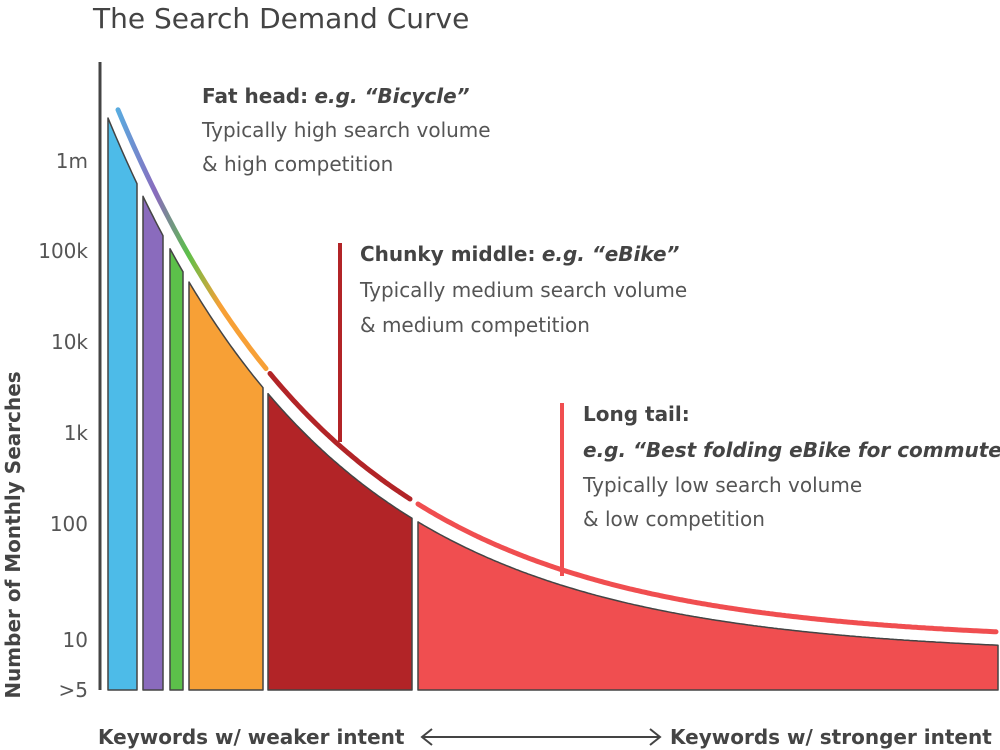  I want to click on y-tick: 1m, so click(72, 161).